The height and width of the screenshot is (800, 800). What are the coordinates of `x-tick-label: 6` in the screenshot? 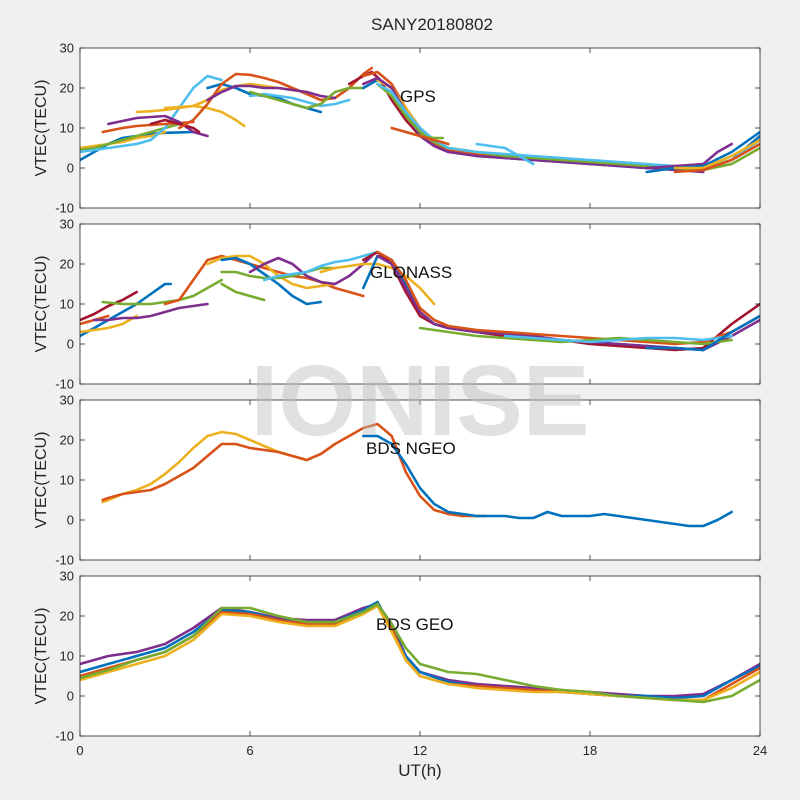 It's located at (249, 750).